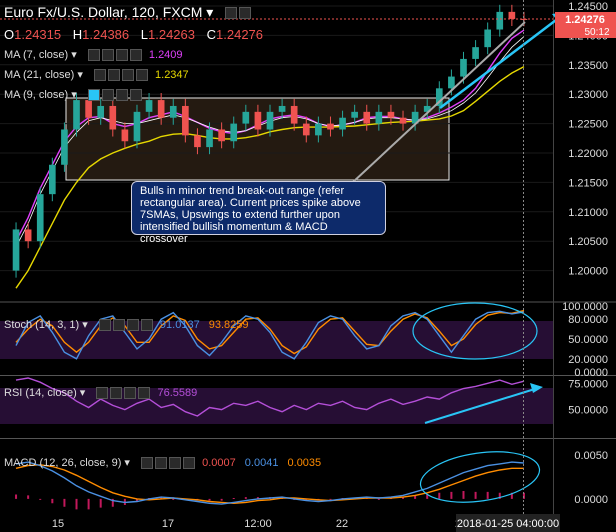 This screenshot has width=616, height=532. I want to click on ma7-close-icon, so click(135, 55).